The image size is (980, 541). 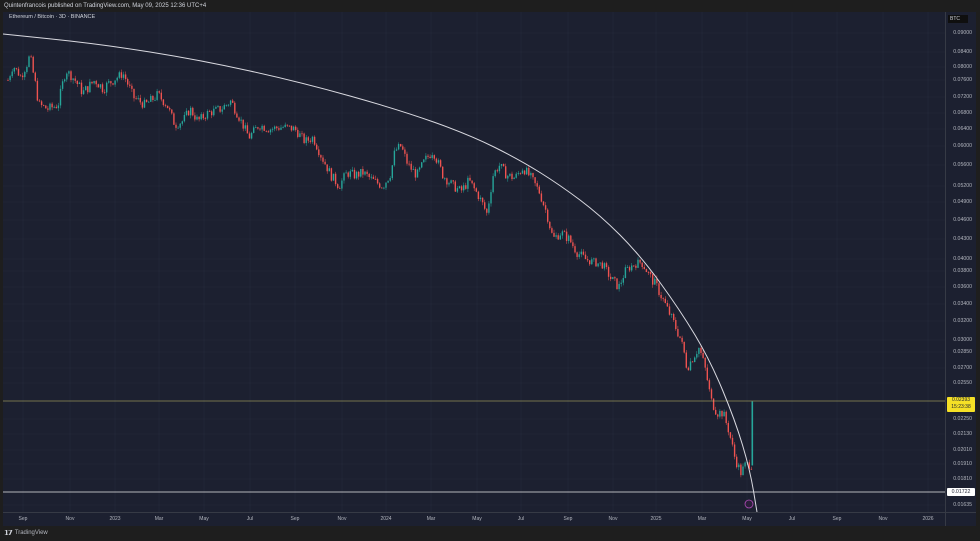 I want to click on price-tick-label: 0.02850, so click(x=962, y=352).